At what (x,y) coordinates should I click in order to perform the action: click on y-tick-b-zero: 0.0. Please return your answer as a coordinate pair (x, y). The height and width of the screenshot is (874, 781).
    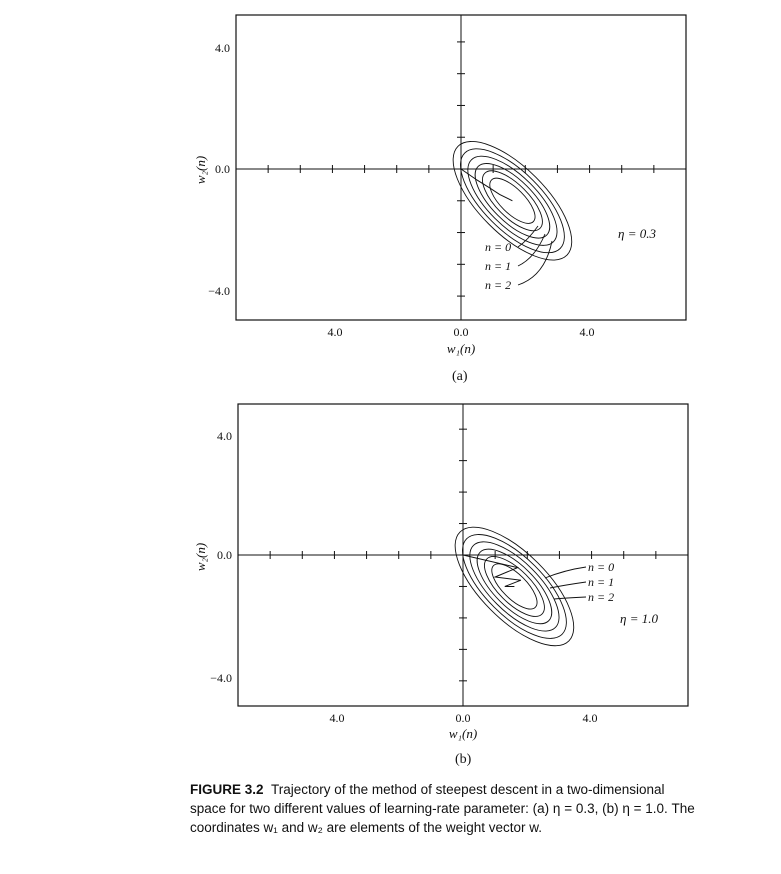
    Looking at the image, I should click on (224, 555).